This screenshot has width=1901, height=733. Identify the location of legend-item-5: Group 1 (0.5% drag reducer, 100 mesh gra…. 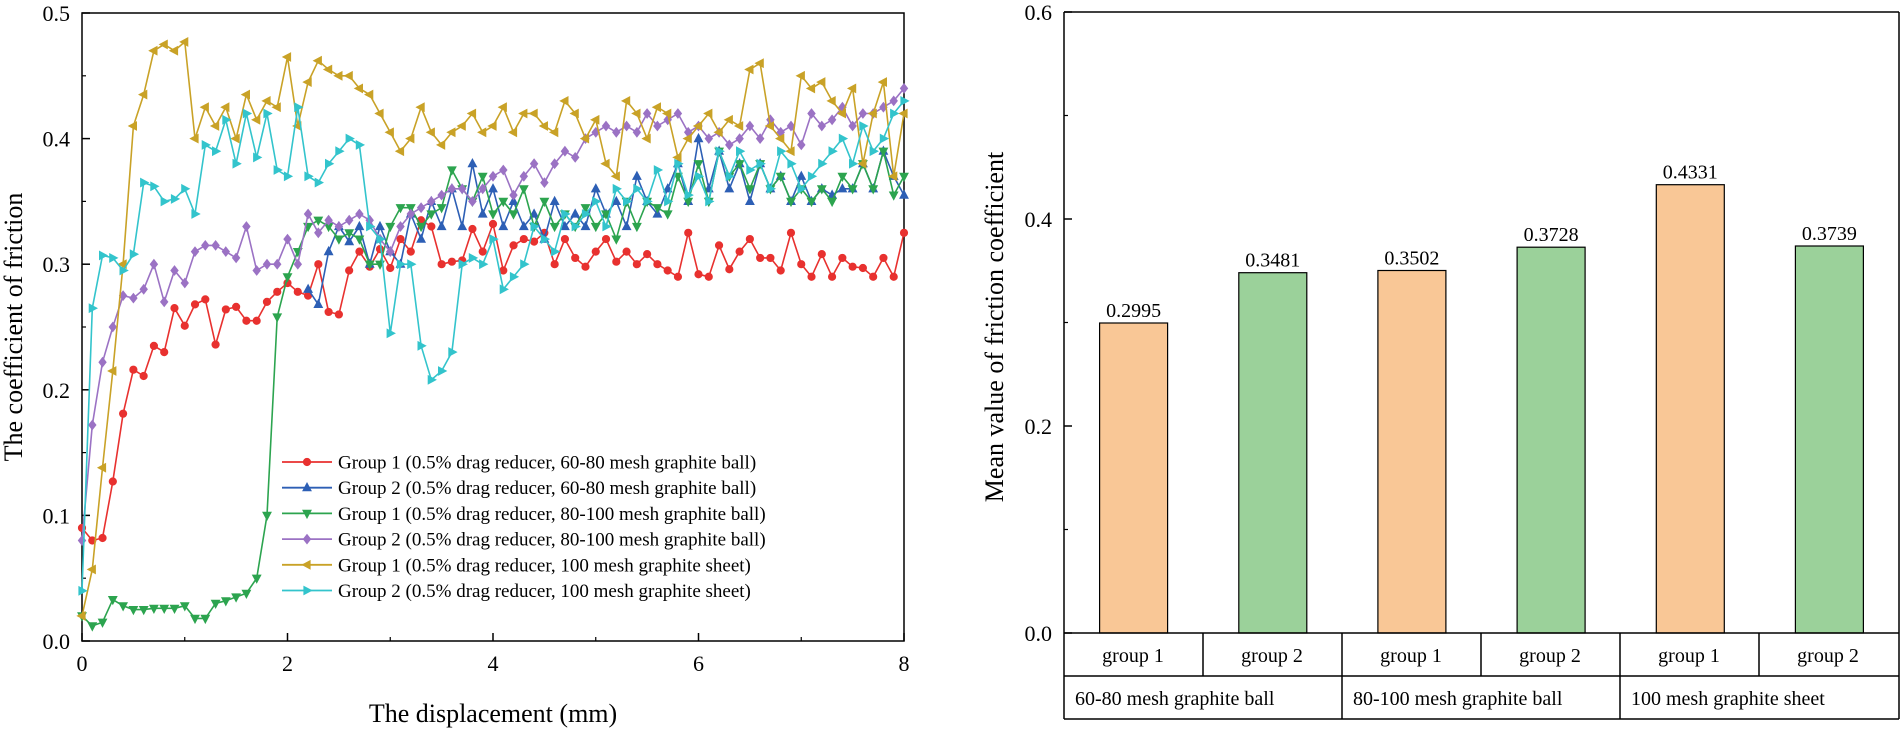
(516, 565).